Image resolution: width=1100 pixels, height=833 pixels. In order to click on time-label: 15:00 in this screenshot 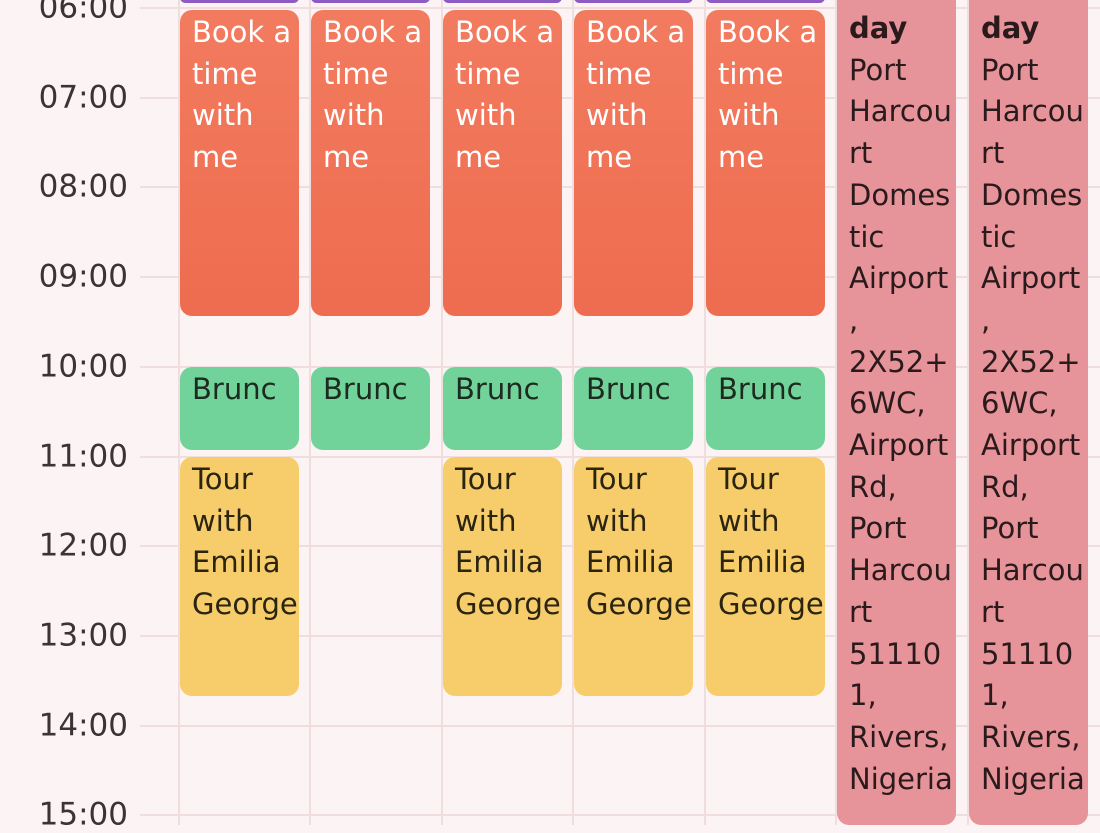, I will do `click(83, 814)`.